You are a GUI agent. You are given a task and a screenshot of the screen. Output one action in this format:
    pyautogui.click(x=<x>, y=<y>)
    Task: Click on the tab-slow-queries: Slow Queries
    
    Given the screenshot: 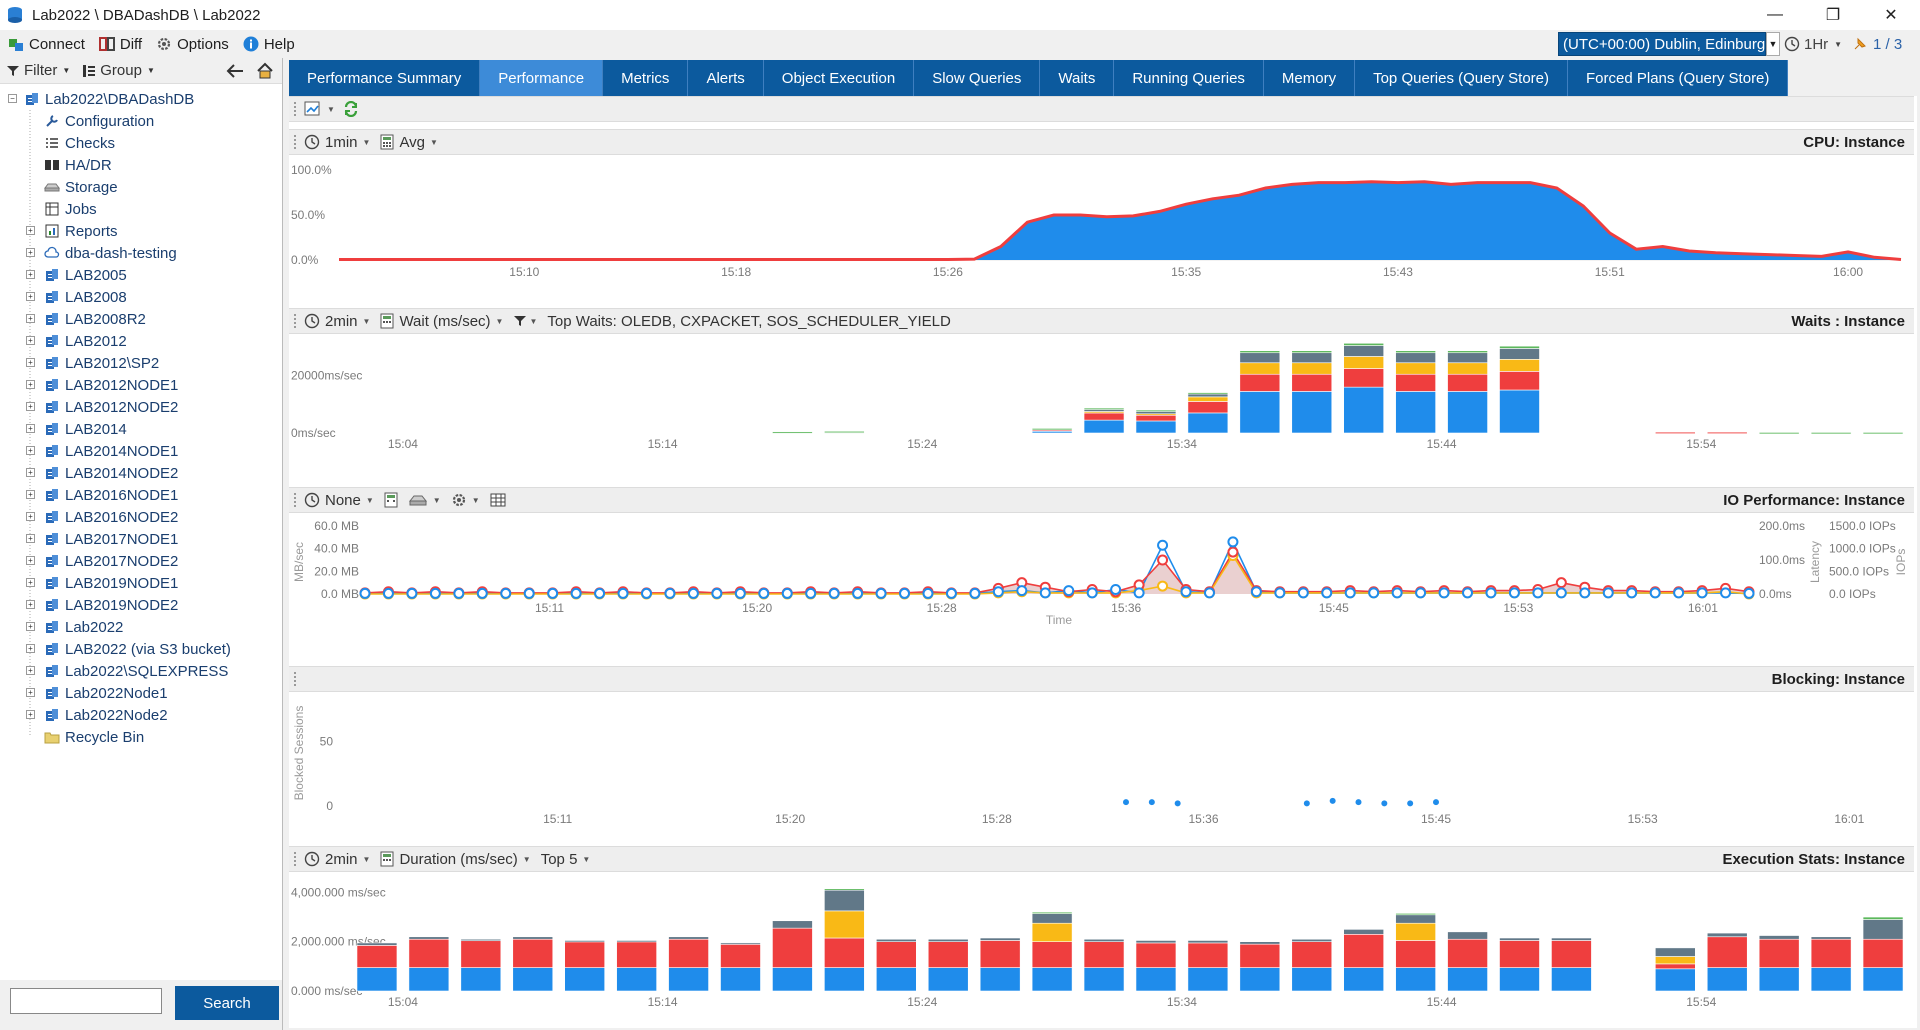 What is the action you would take?
    pyautogui.click(x=977, y=78)
    